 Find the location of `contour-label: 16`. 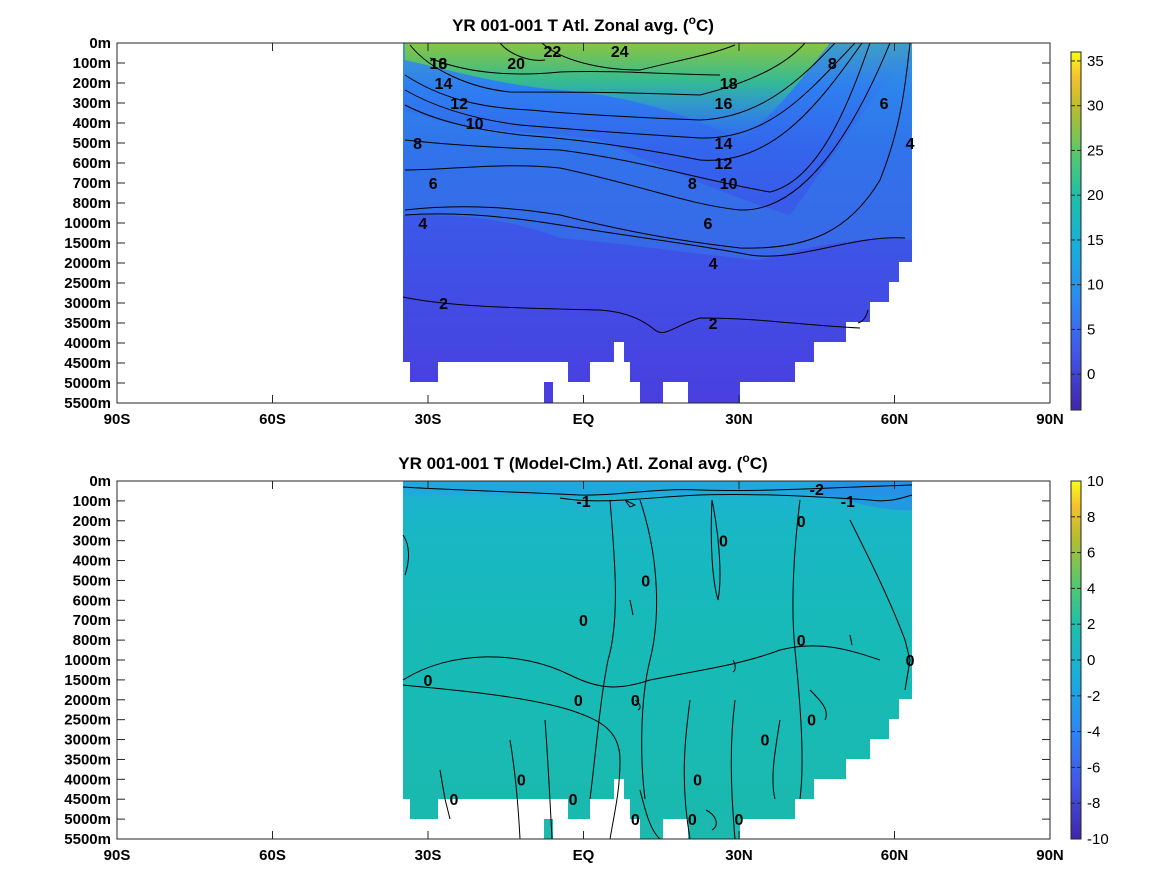

contour-label: 16 is located at coordinates (438, 64).